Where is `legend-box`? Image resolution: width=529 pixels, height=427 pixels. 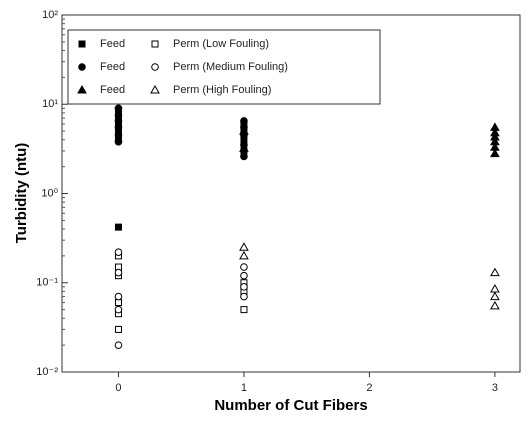
legend-box is located at coordinates (224, 67).